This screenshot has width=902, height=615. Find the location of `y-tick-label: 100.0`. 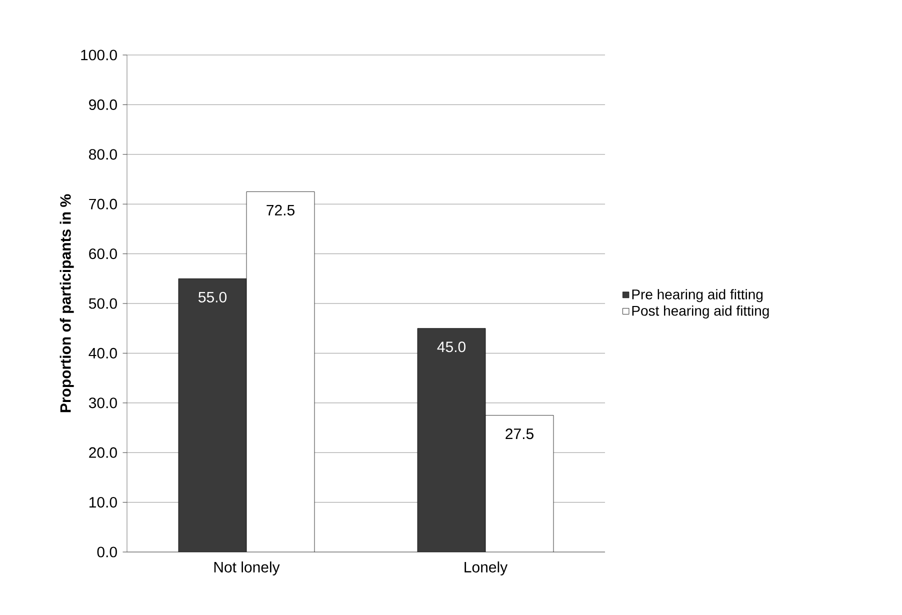

y-tick-label: 100.0 is located at coordinates (99, 55).